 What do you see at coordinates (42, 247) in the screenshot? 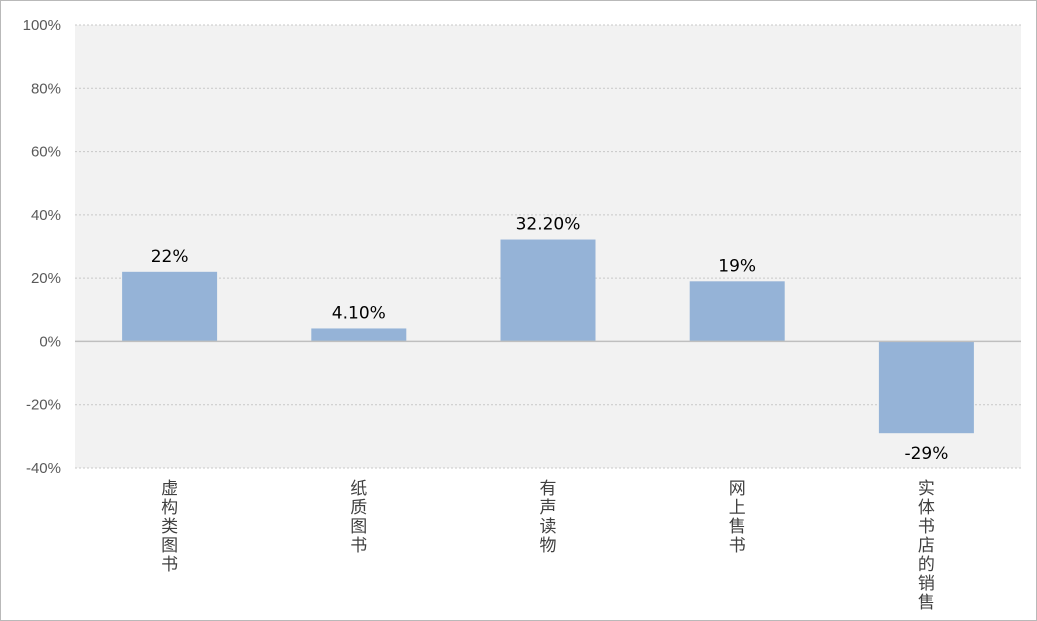
I see `y-axis-tick-labels: 100% 80% 60% 40% 20% 0% -20% -40%` at bounding box center [42, 247].